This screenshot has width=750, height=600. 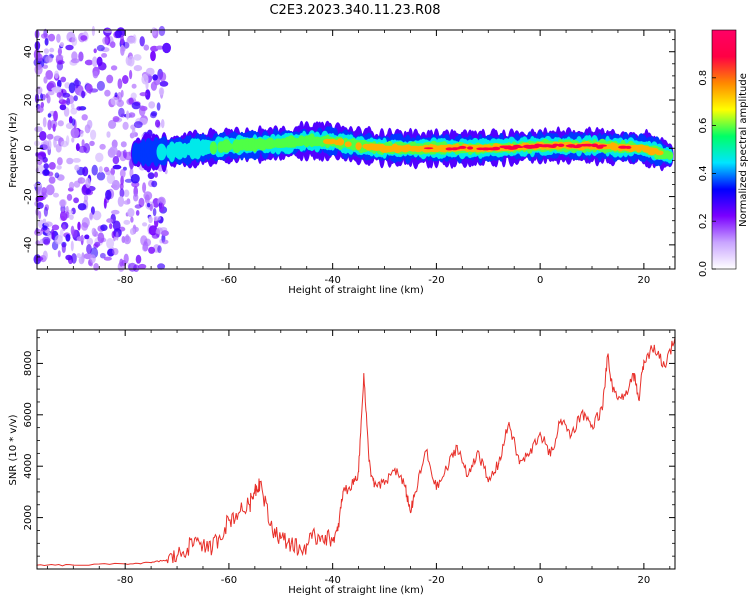 I want to click on colorbar-label: Normalized spectral amplitude, so click(x=743, y=150).